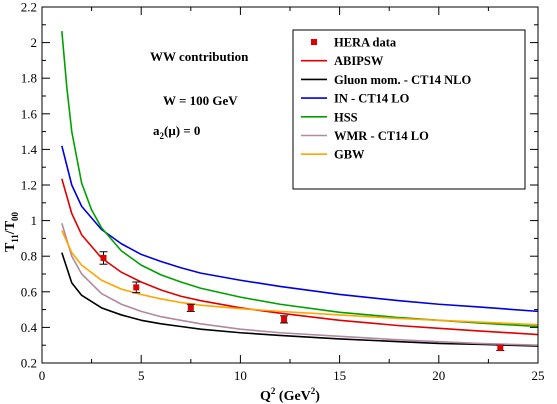 Image resolution: width=557 pixels, height=404 pixels. Describe the element at coordinates (34, 42) in the screenshot. I see `y-tick-label: 2` at that location.